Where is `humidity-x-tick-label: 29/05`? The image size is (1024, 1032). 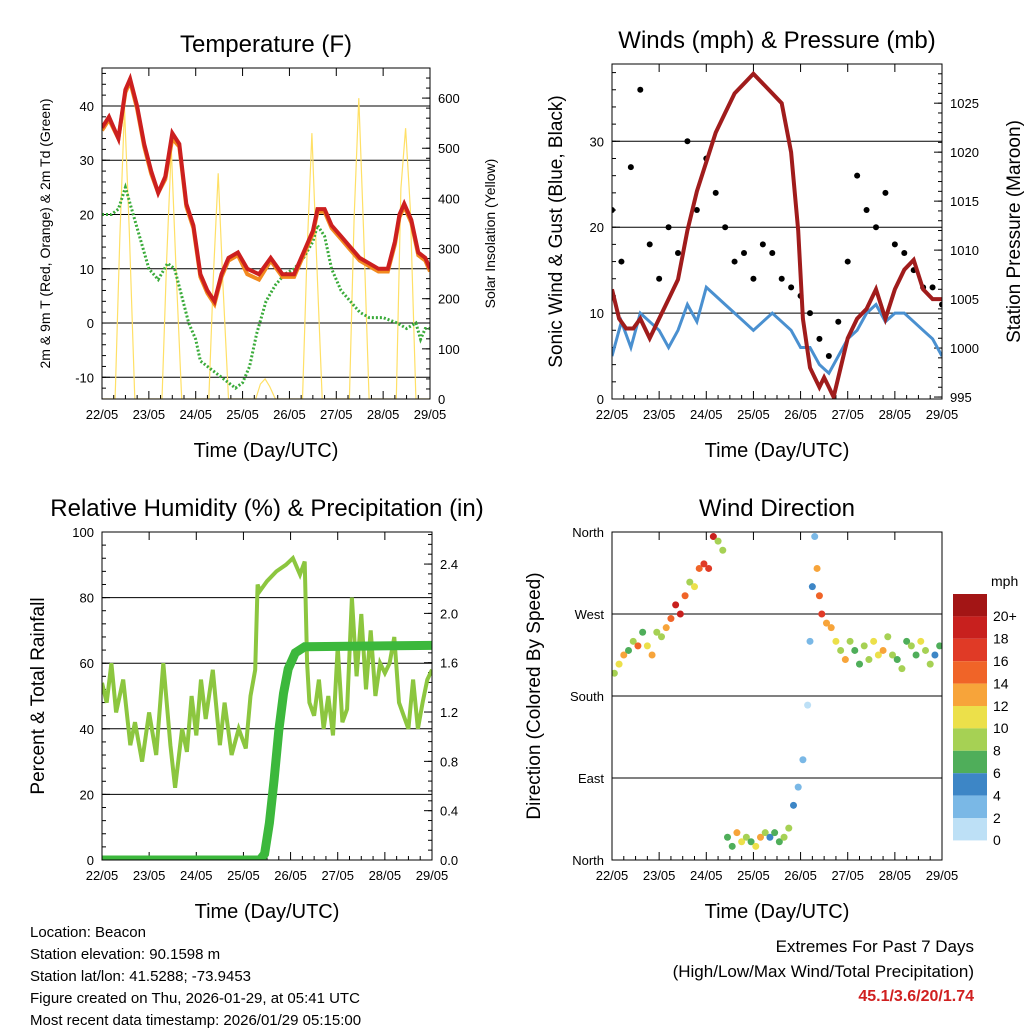
humidity-x-tick-label: 29/05 is located at coordinates (432, 875).